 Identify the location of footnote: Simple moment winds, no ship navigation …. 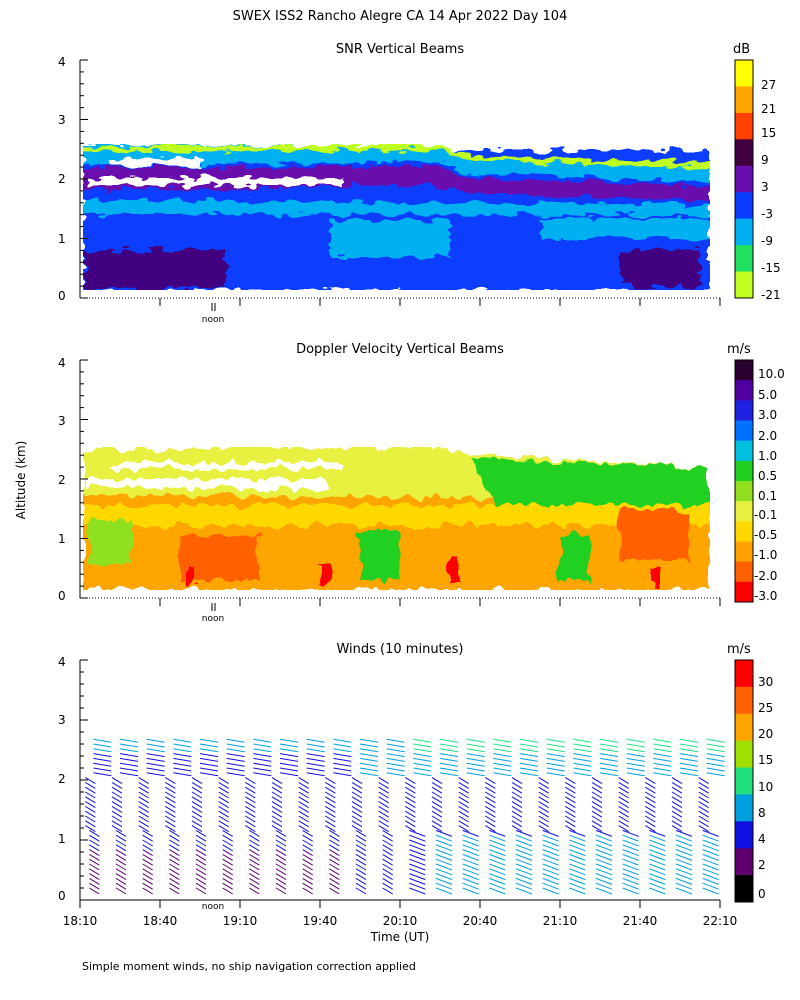
(249, 966).